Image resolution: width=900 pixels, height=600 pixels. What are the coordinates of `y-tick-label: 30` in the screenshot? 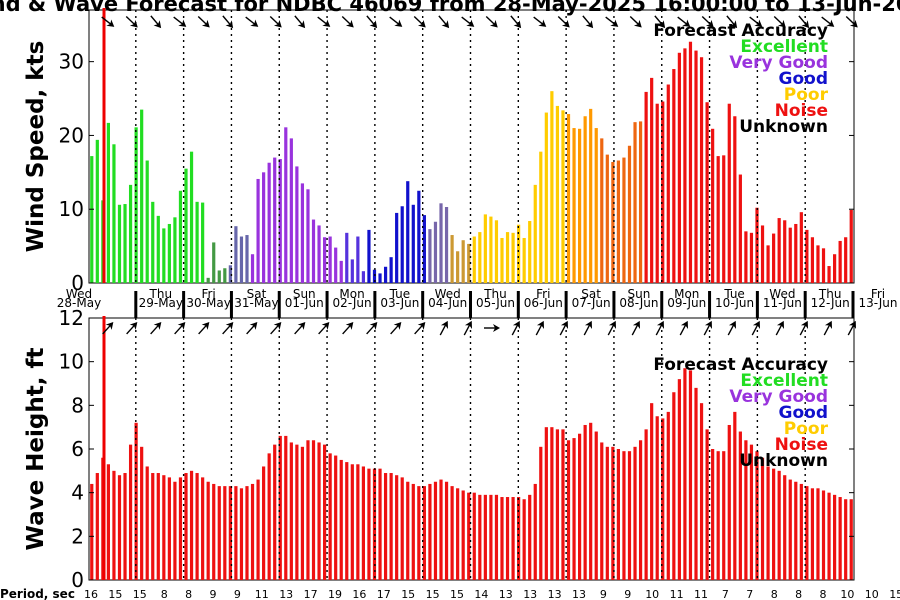 It's located at (71, 62).